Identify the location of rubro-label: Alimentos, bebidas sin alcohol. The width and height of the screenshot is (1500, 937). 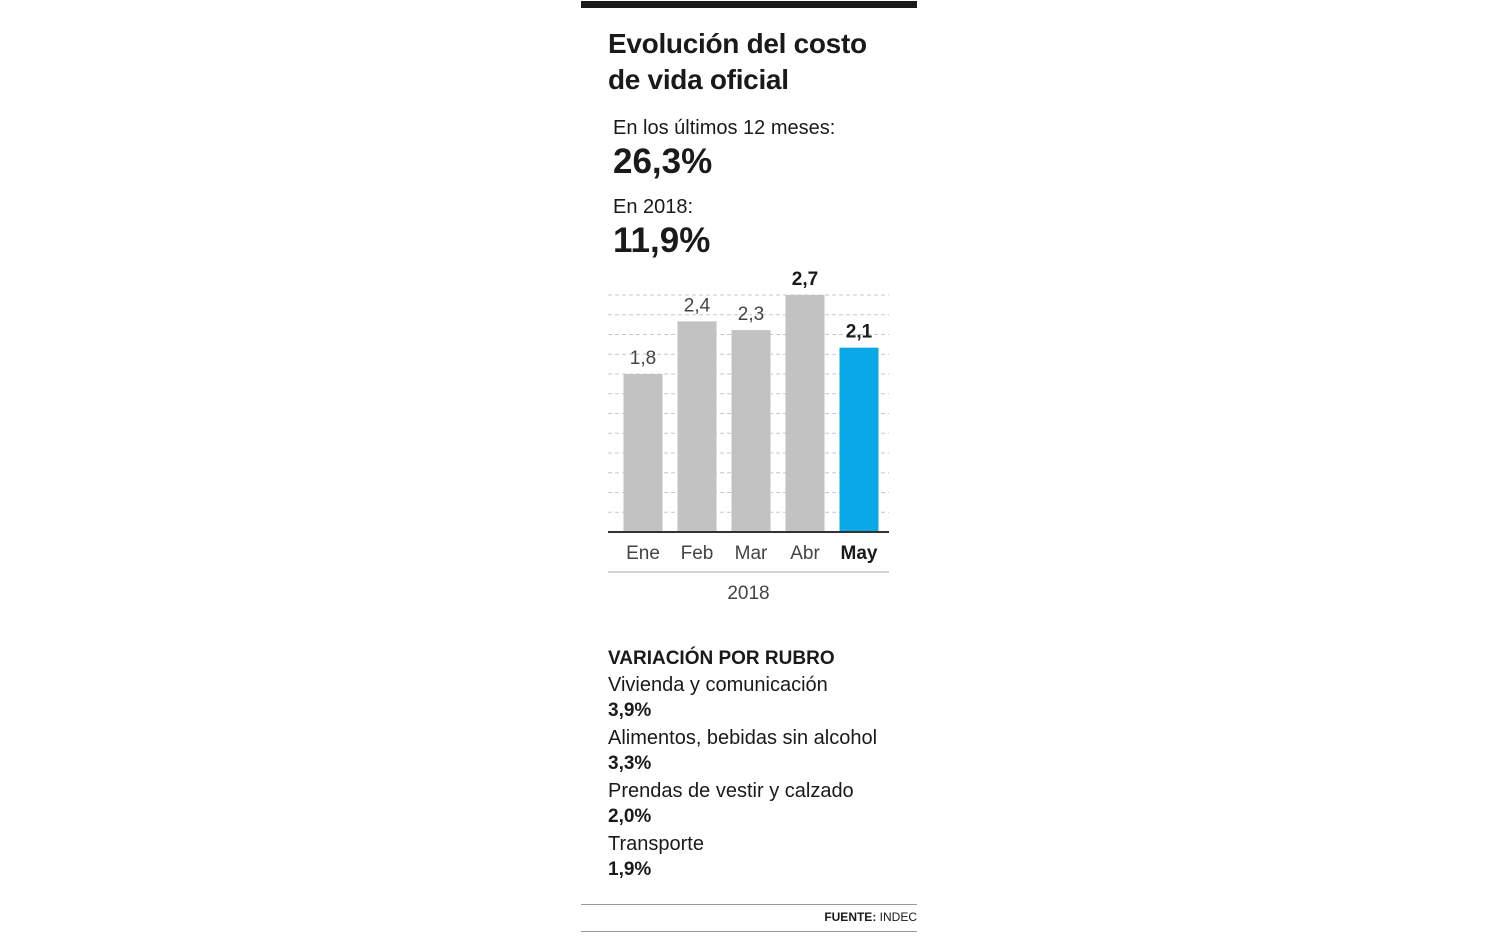
(743, 738).